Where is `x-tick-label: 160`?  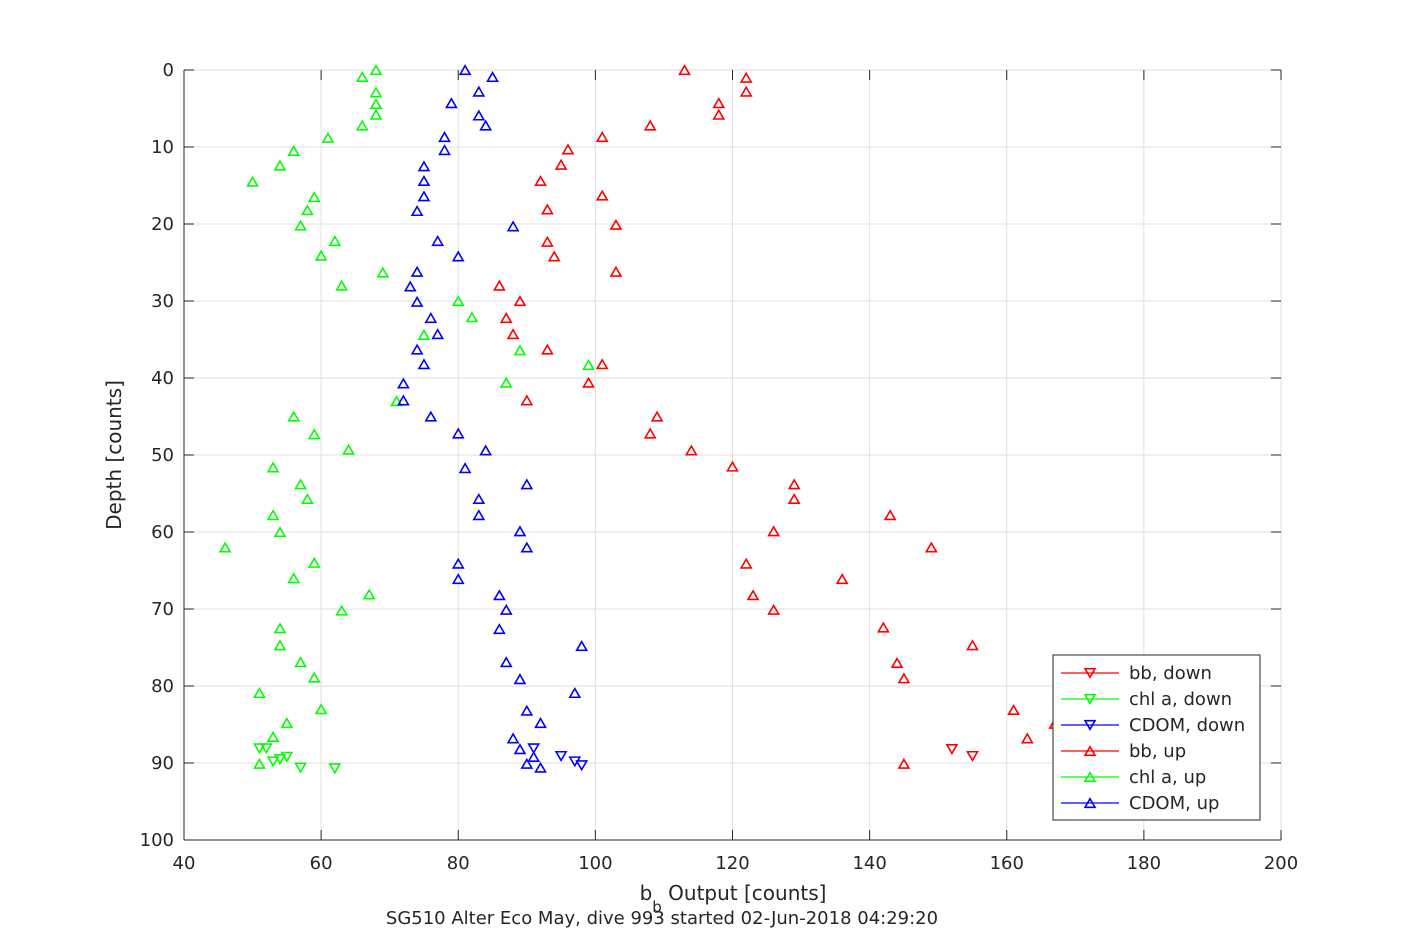
x-tick-label: 160 is located at coordinates (1007, 863).